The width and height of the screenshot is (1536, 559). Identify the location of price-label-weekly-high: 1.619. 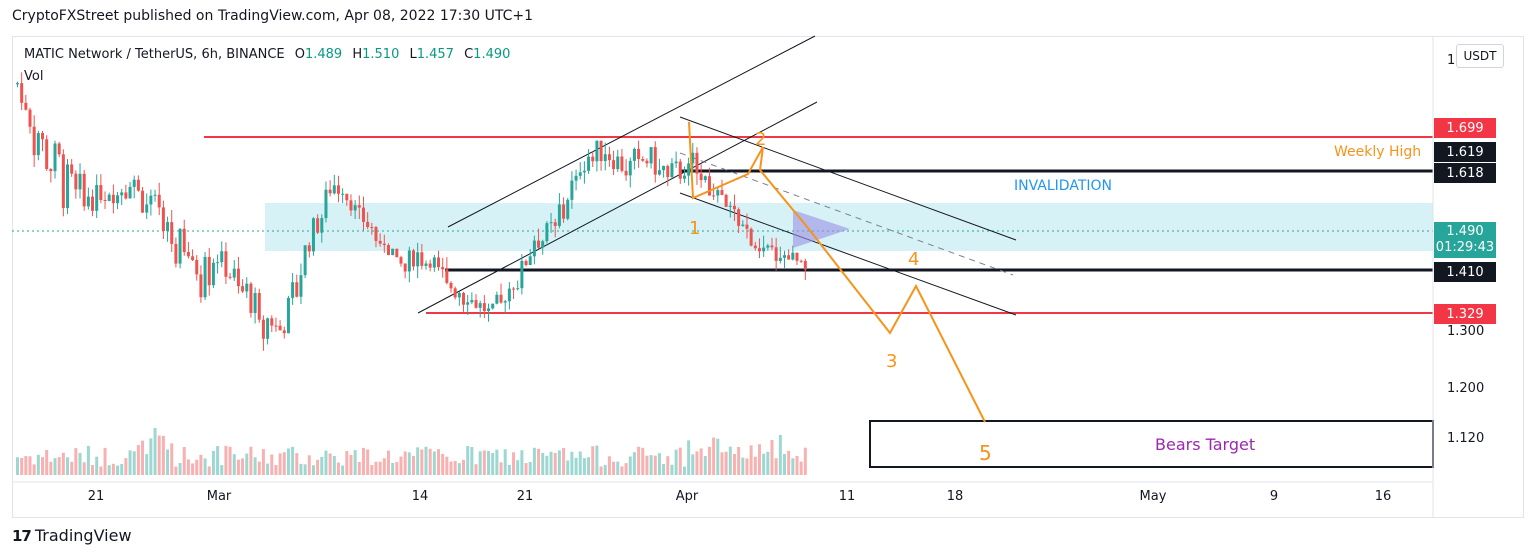
(1465, 152).